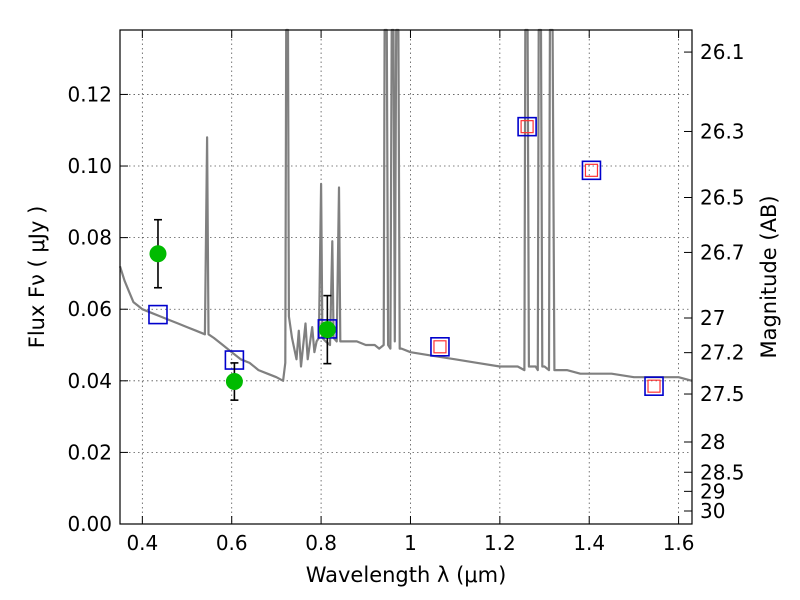 This screenshot has width=800, height=600. I want to click on right-tick-label: 28, so click(712, 442).